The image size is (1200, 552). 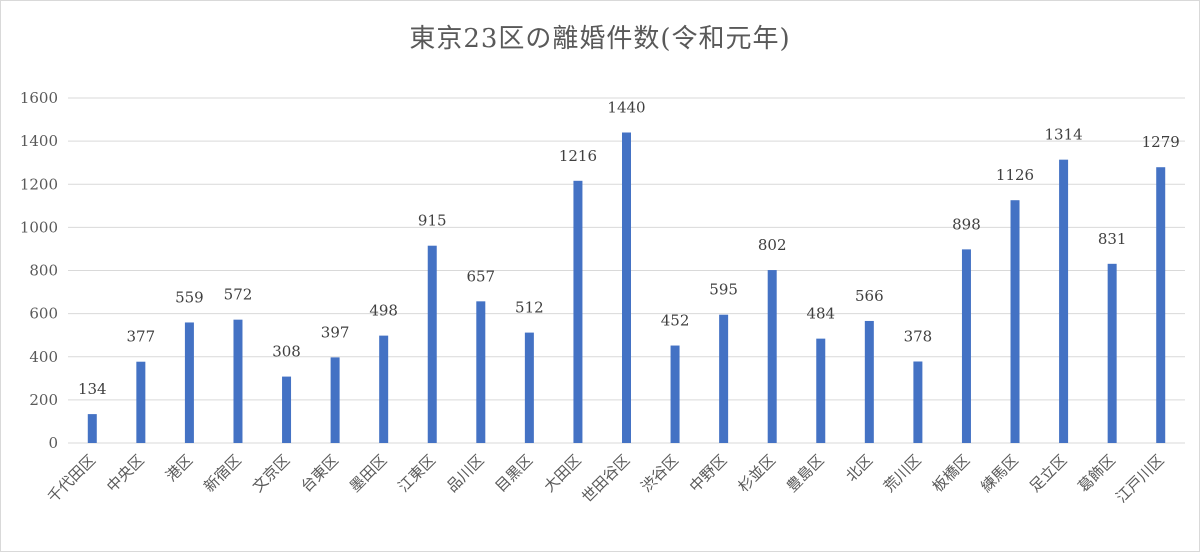 I want to click on category-label: 練馬区, so click(x=999, y=473).